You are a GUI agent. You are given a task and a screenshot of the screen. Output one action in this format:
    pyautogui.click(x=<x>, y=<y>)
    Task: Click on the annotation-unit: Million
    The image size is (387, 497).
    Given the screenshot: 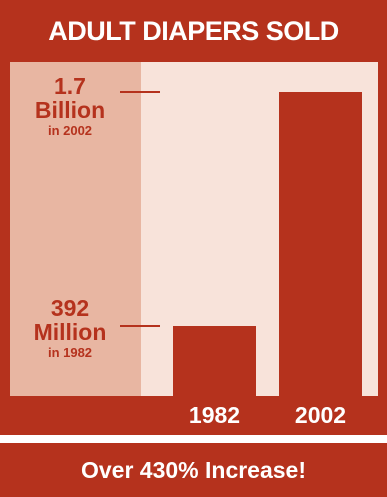 What is the action you would take?
    pyautogui.click(x=70, y=331)
    